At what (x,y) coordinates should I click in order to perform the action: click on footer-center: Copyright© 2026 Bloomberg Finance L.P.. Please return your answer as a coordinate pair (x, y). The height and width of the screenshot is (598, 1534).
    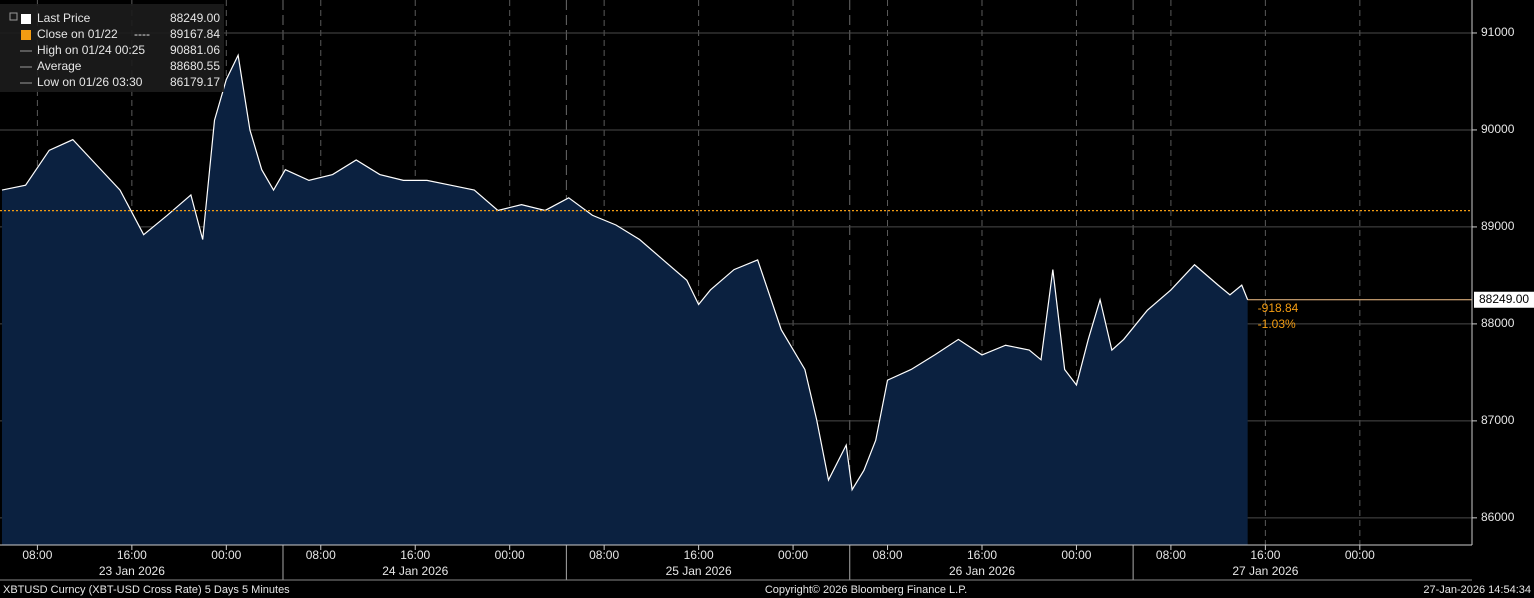
    Looking at the image, I should click on (866, 590).